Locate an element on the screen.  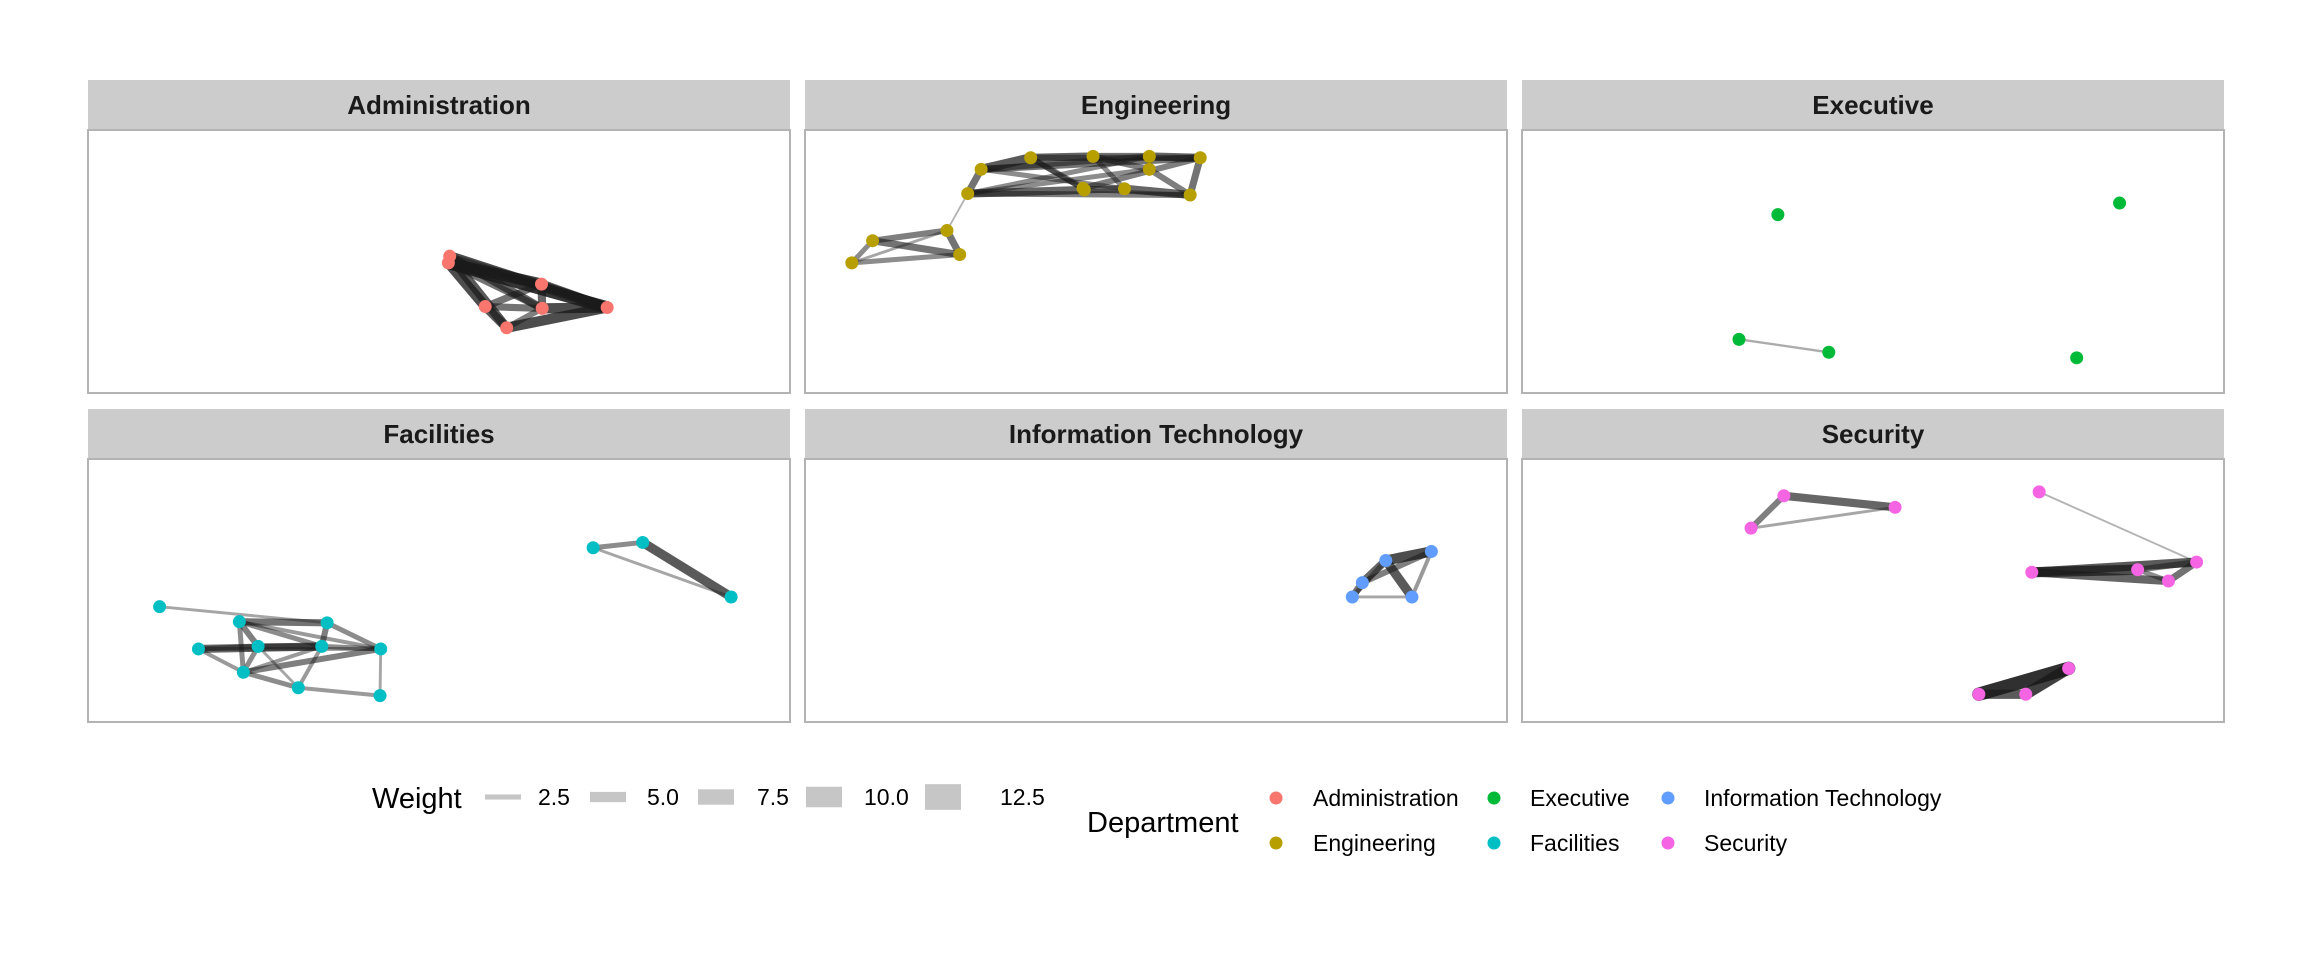
facet-strip-security is located at coordinates (1873, 434).